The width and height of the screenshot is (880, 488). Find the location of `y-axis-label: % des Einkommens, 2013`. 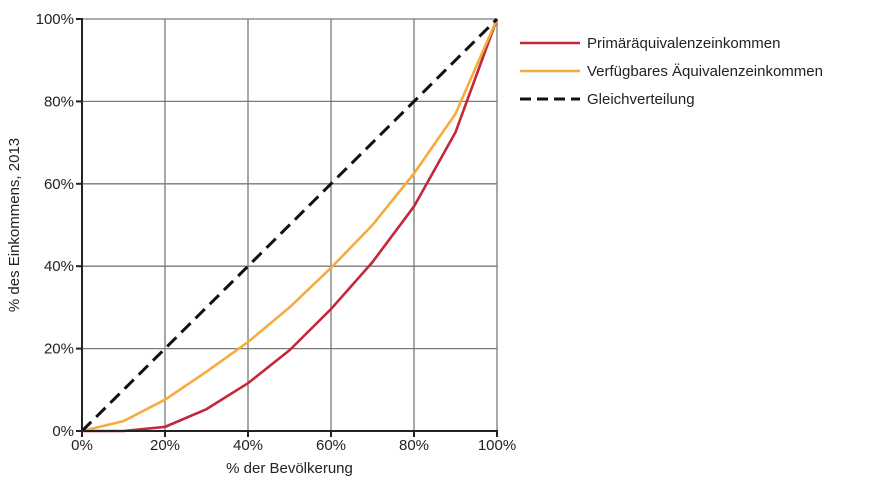

y-axis-label: % des Einkommens, 2013 is located at coordinates (14, 225).